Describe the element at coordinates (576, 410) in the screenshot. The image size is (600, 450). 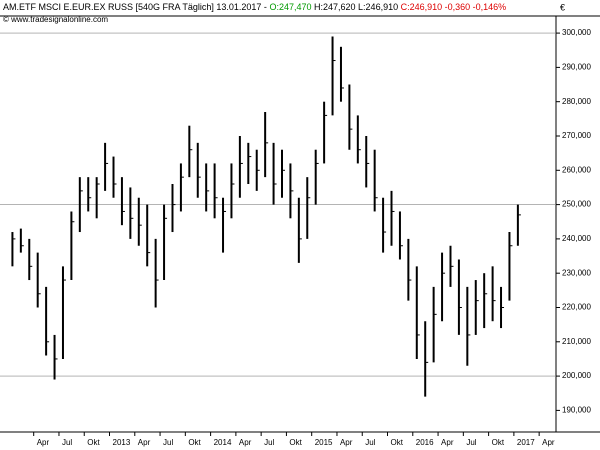
I see `y-tick-label: 190,000` at that location.